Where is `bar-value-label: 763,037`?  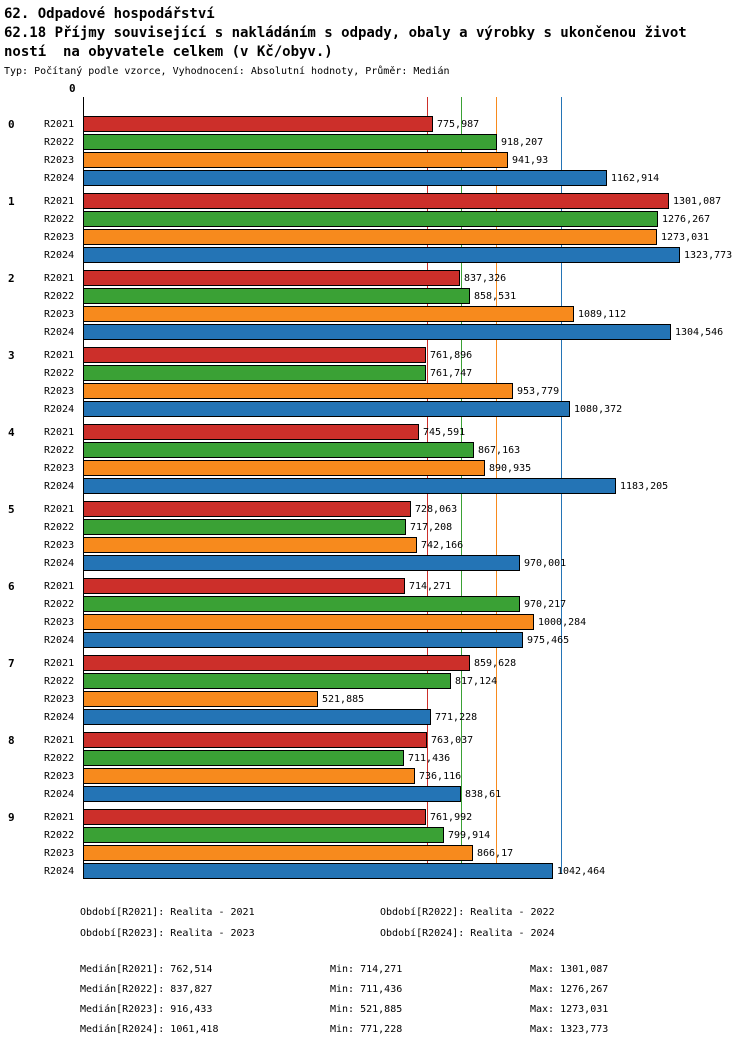 bar-value-label: 763,037 is located at coordinates (452, 740).